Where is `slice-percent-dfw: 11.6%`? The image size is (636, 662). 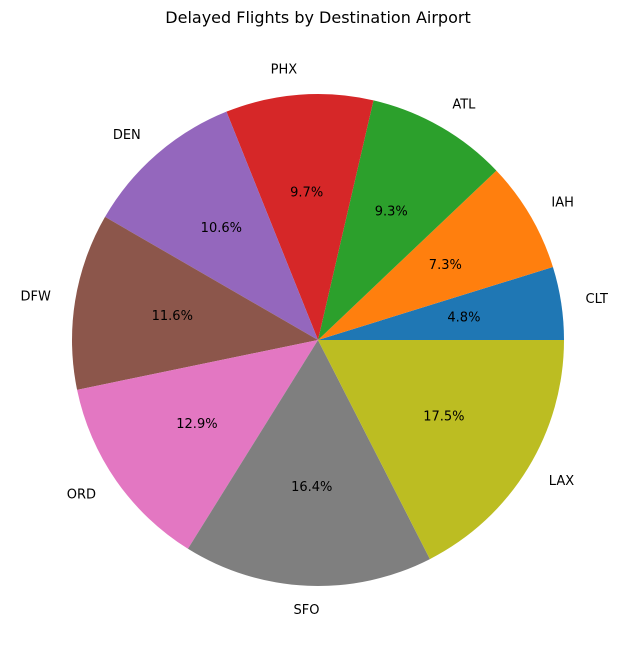 slice-percent-dfw: 11.6% is located at coordinates (172, 316).